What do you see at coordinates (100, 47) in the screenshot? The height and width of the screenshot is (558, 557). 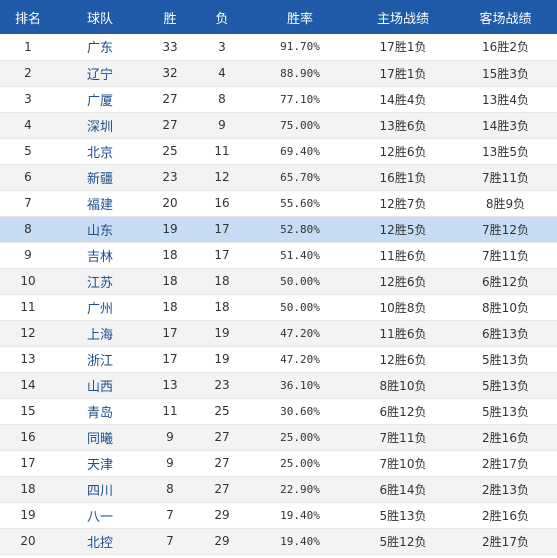 I see `team-link: 广东` at bounding box center [100, 47].